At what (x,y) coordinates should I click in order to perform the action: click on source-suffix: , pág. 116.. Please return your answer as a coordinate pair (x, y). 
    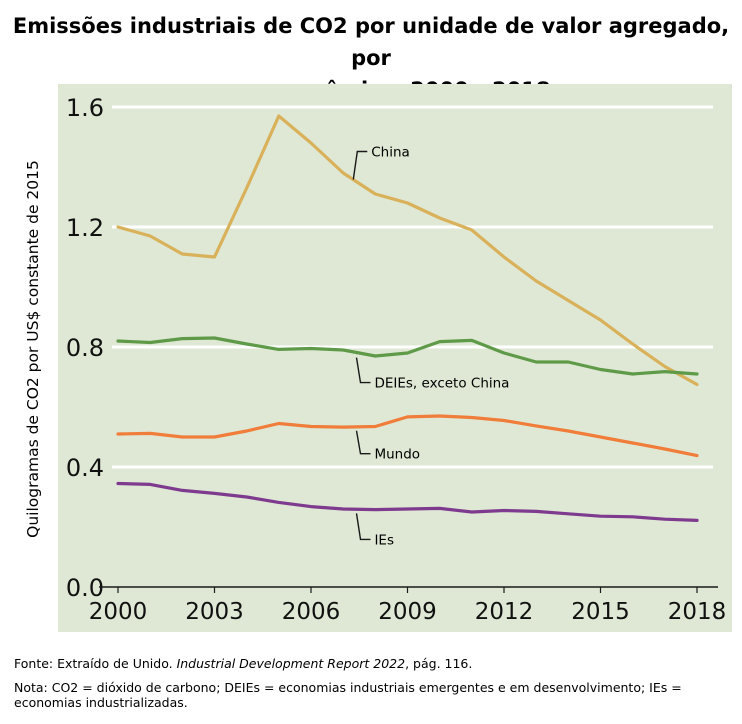
    Looking at the image, I should click on (439, 663).